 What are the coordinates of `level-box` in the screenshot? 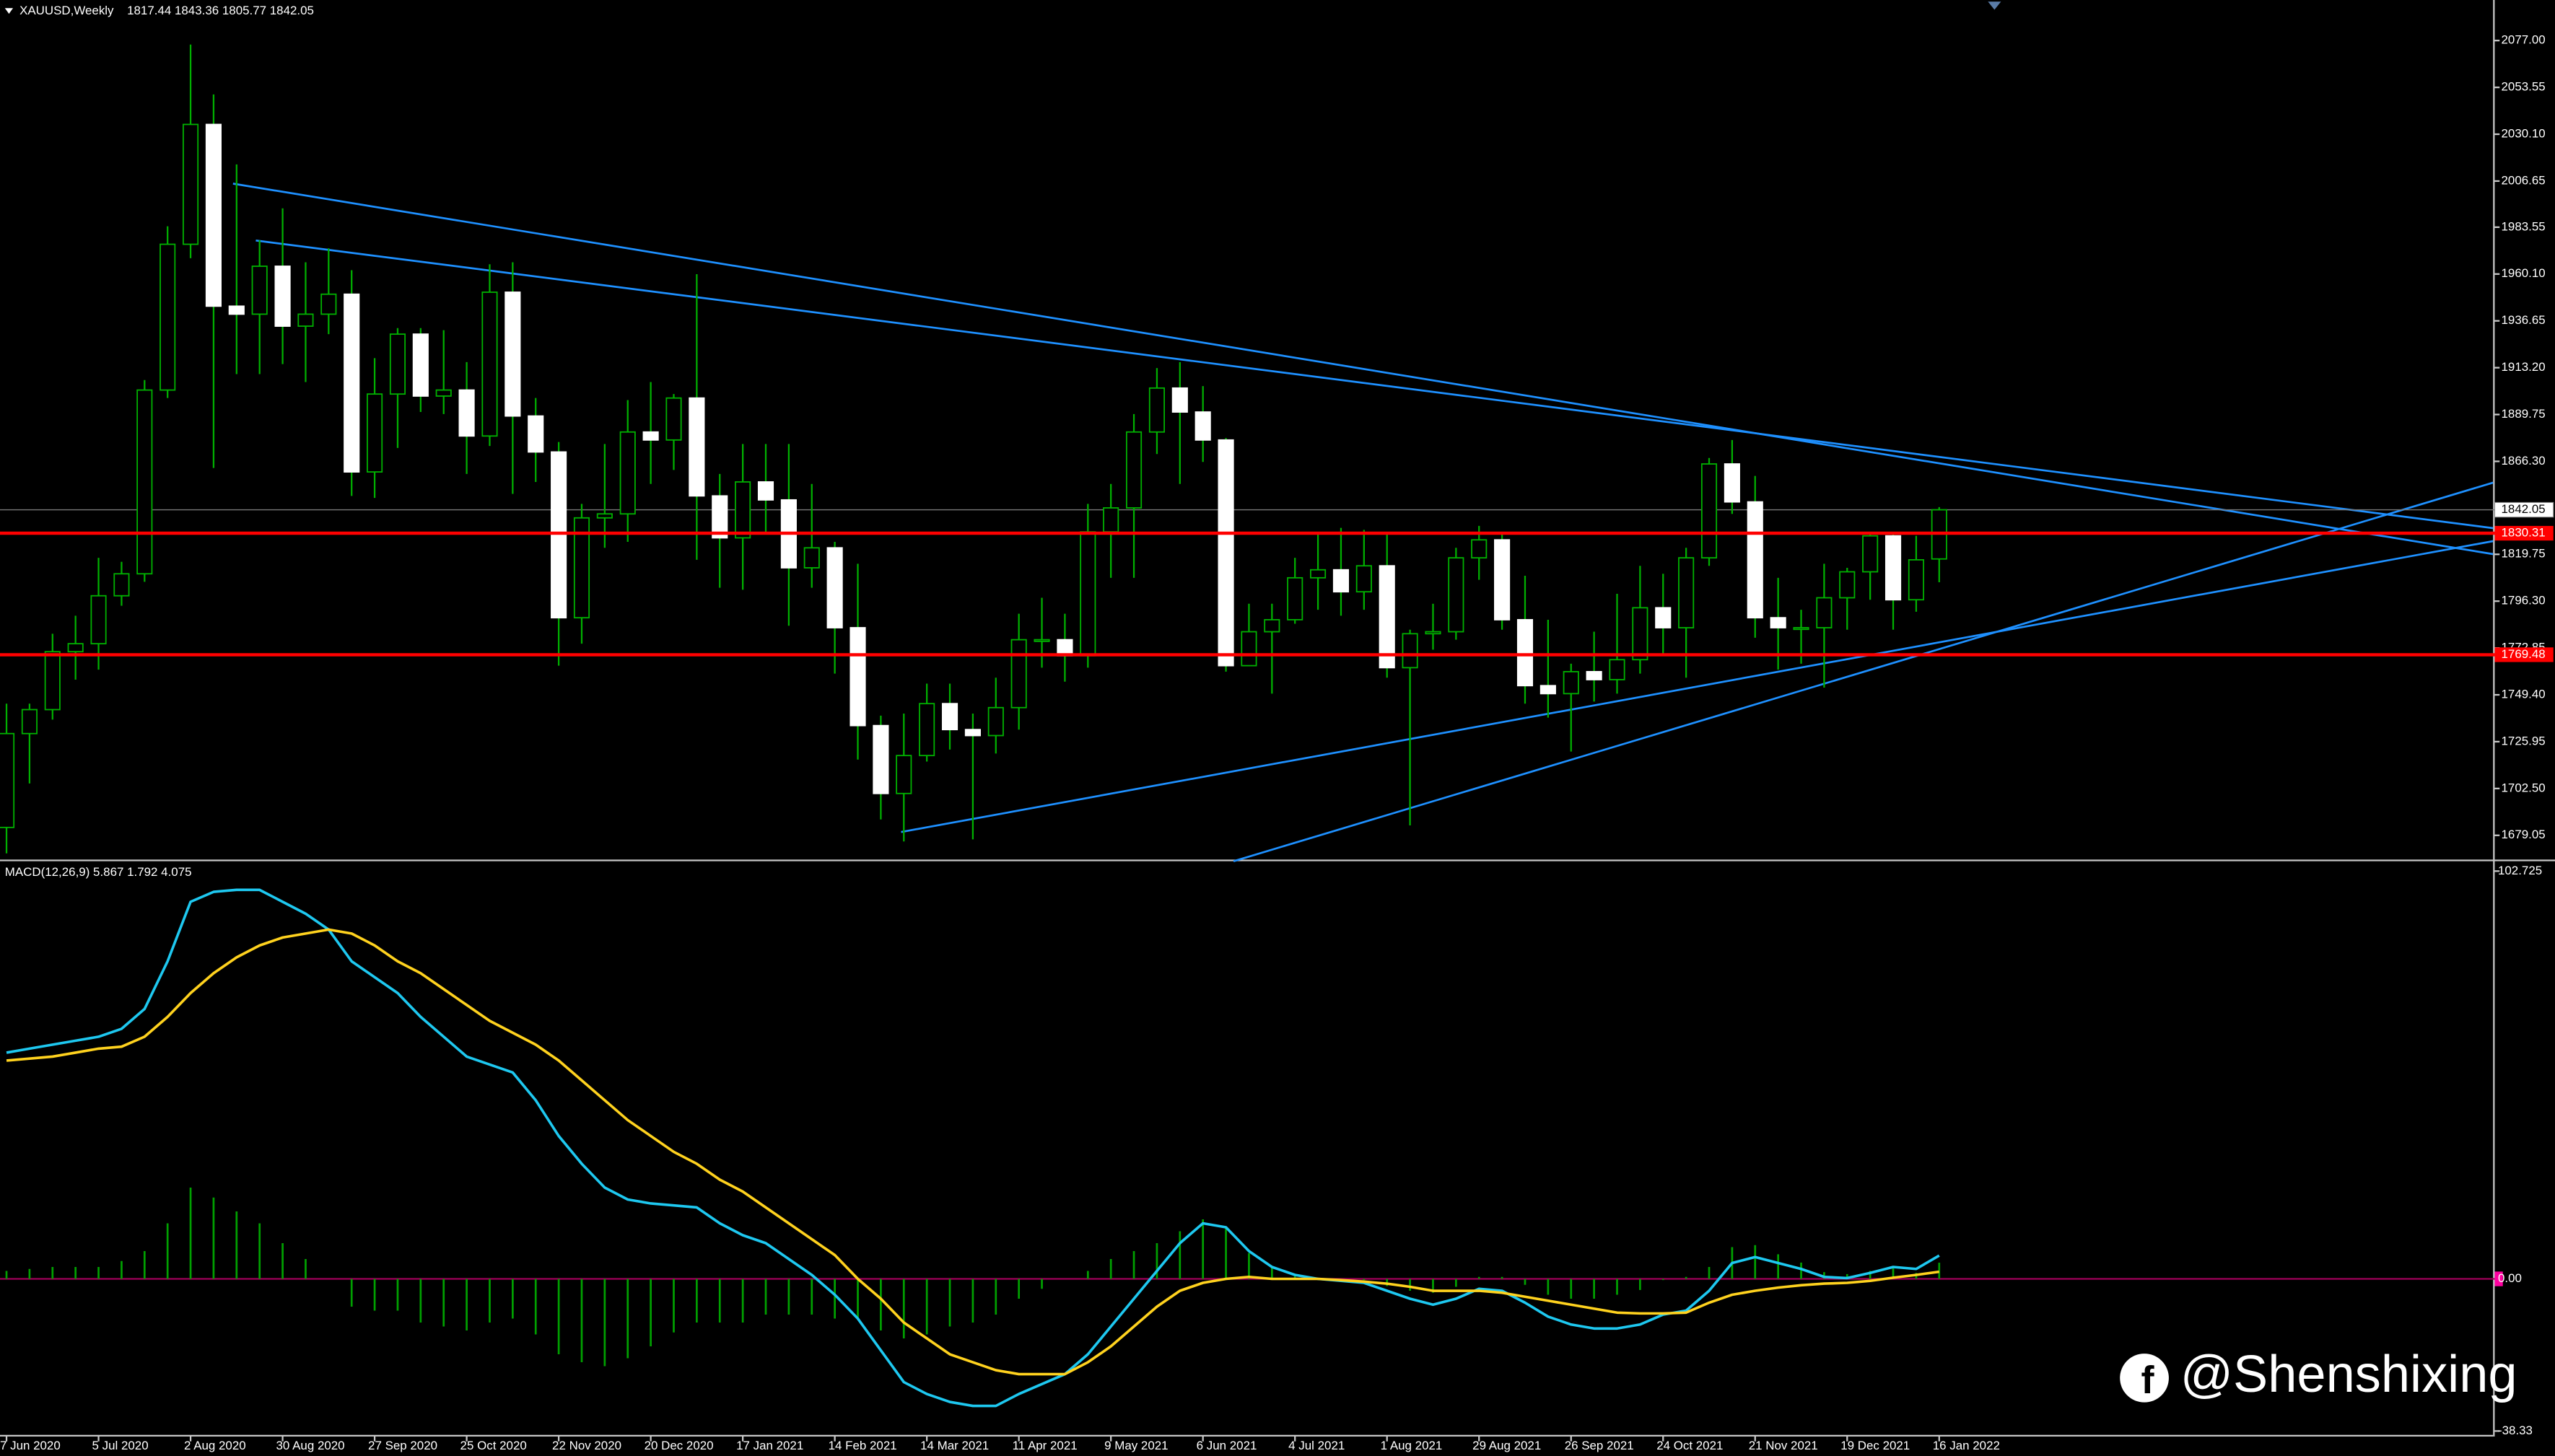 It's located at (2524, 533).